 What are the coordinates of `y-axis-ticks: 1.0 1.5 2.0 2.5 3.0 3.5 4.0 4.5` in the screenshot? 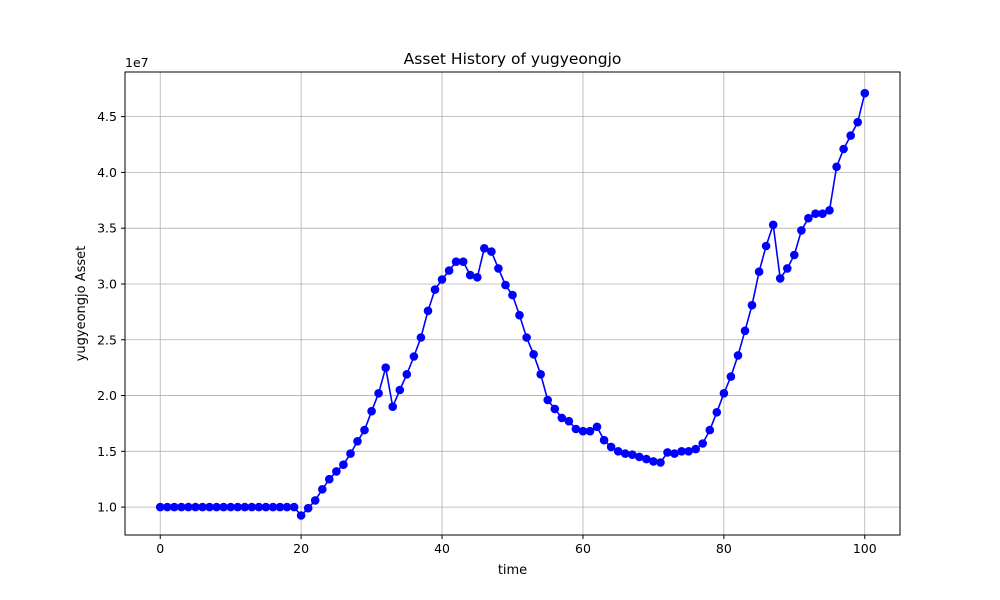 It's located at (111, 312).